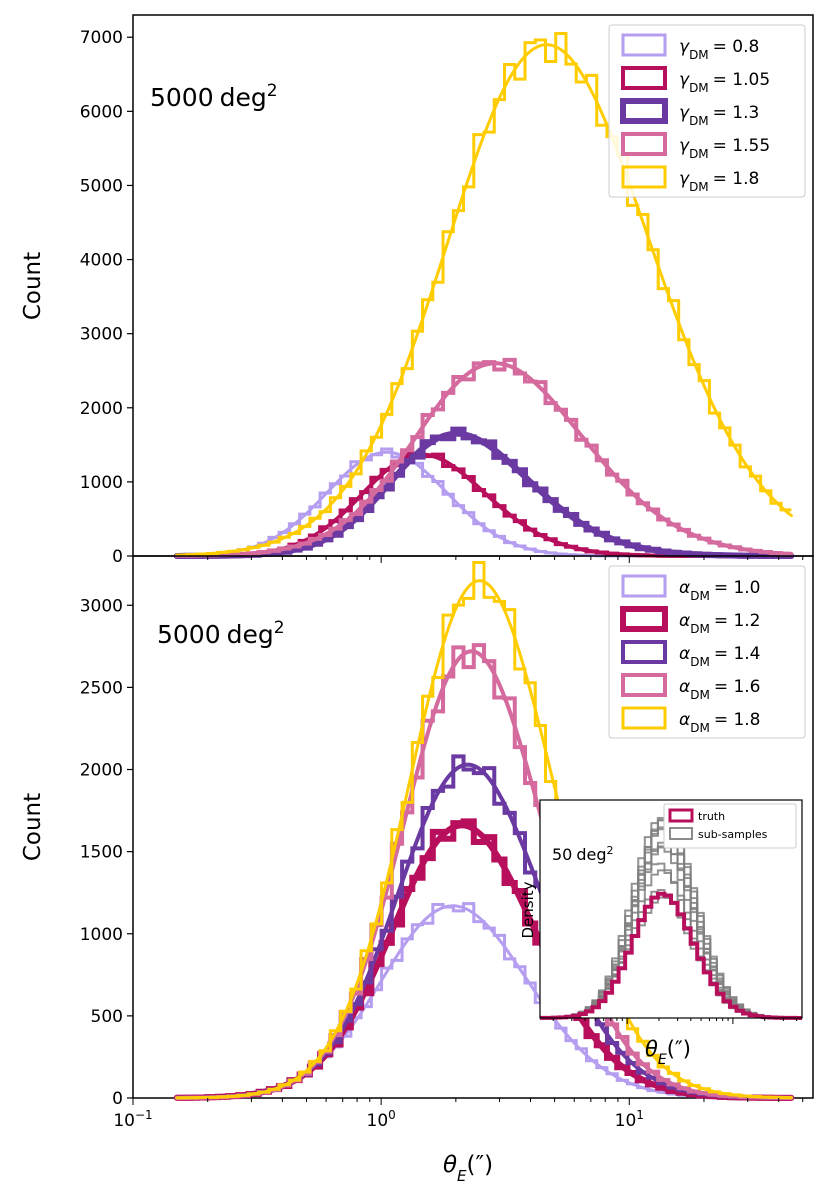  Describe the element at coordinates (458, 1114) in the screenshot. I see `bottom-x-axis: 10⁻¹ 10⁰ 10¹` at that location.